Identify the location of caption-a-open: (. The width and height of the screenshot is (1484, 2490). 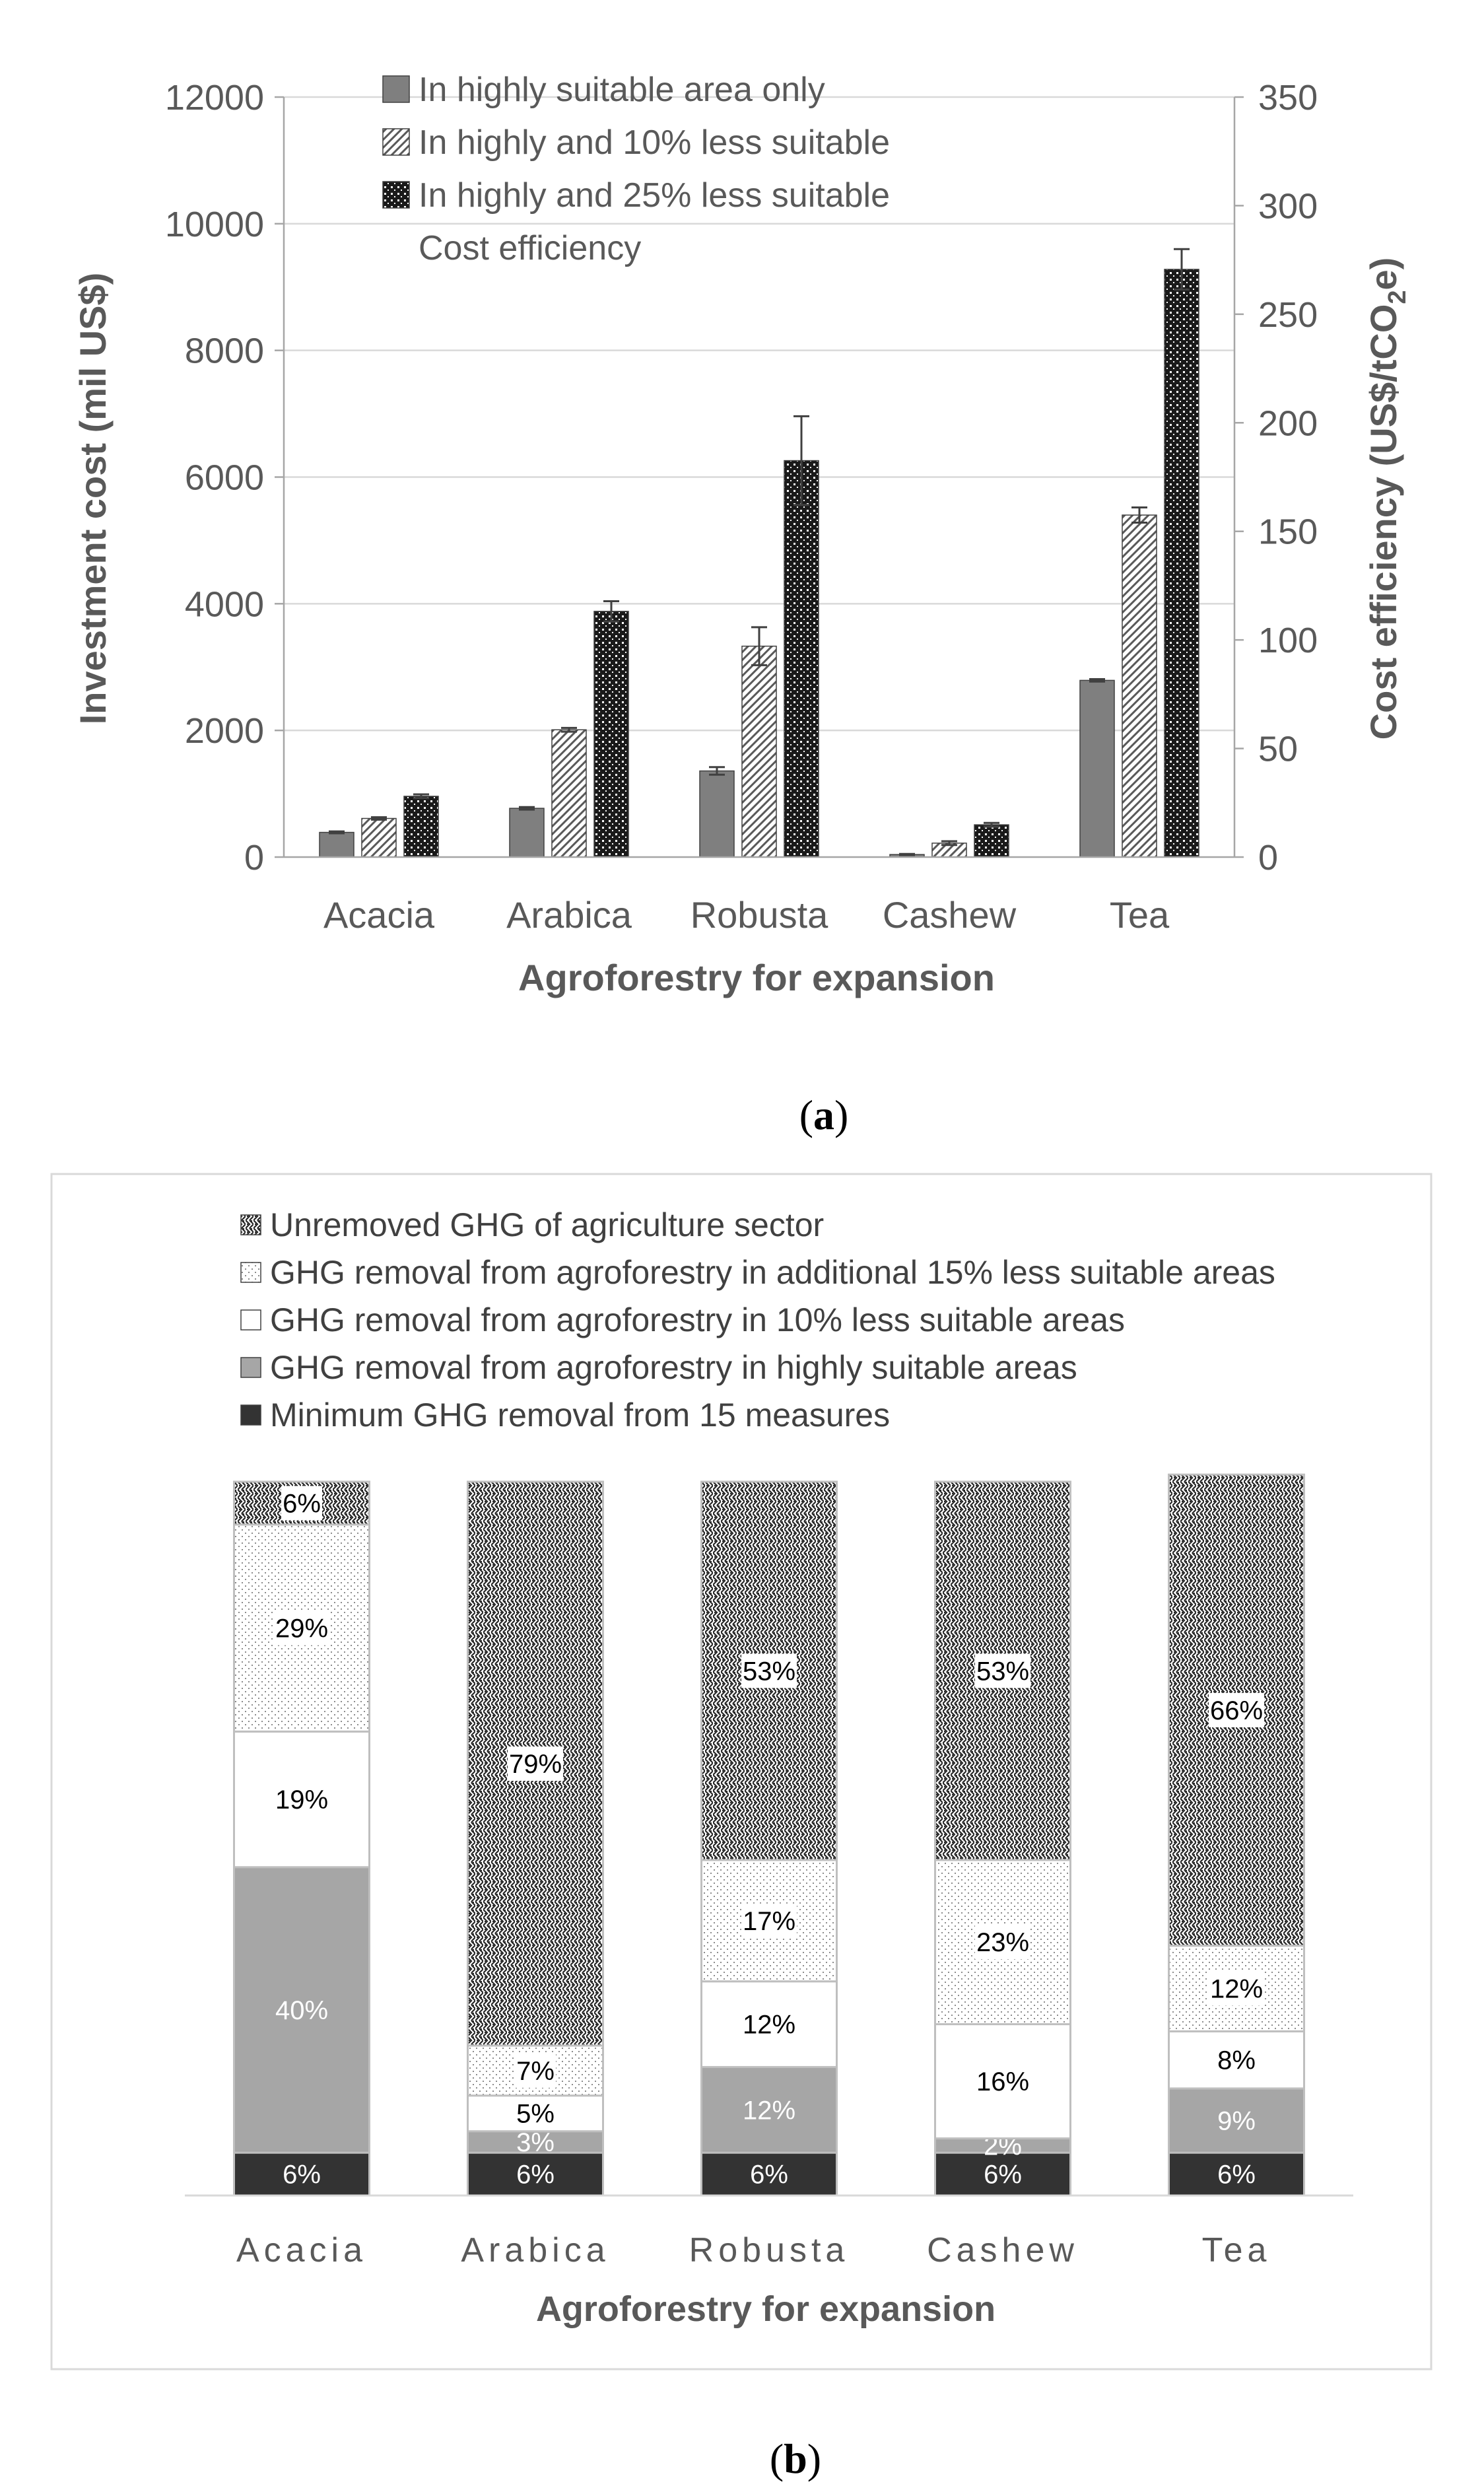
(806, 1115).